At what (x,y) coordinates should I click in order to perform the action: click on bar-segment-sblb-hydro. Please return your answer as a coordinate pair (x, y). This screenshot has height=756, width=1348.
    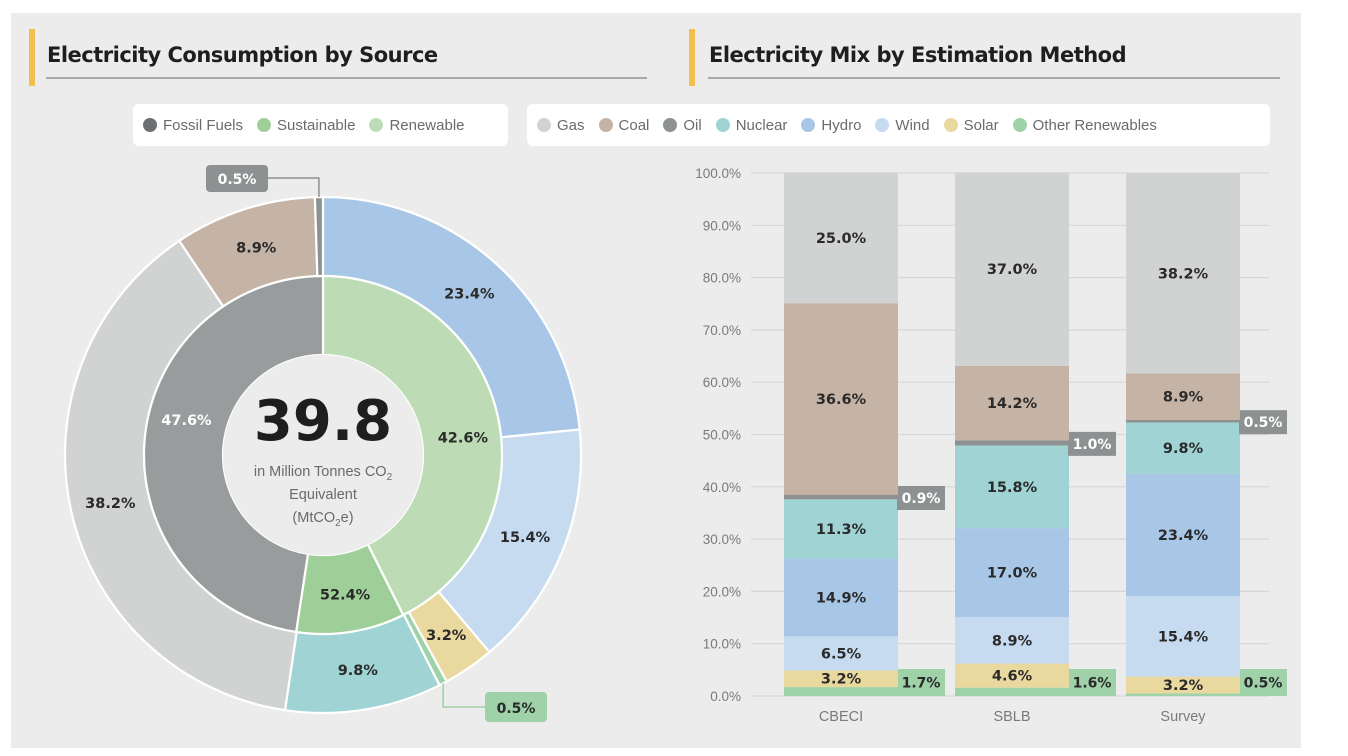
    Looking at the image, I should click on (1012, 573).